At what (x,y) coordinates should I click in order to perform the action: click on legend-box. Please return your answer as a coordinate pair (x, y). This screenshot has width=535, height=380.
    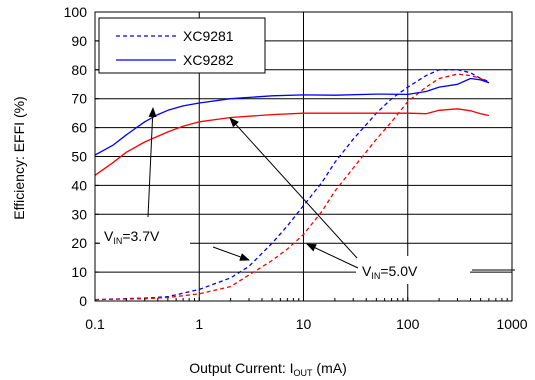
    Looking at the image, I should click on (182, 45).